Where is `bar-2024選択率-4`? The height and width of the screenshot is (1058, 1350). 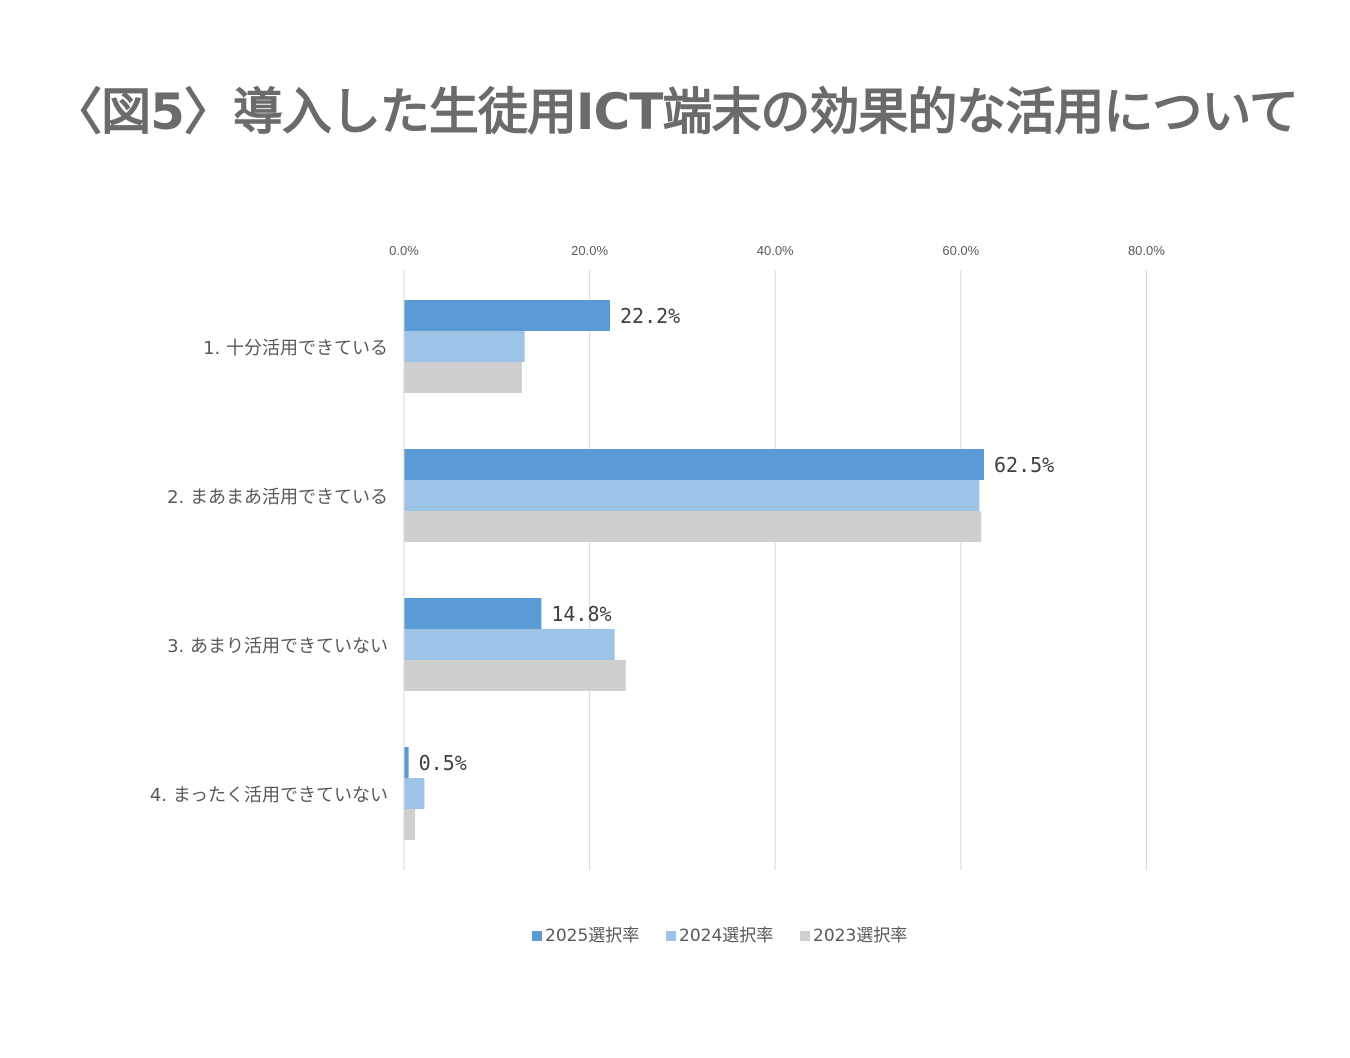 bar-2024選択率-4 is located at coordinates (414, 793).